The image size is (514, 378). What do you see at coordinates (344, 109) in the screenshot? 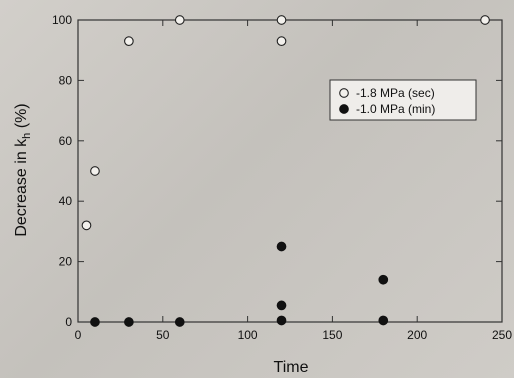
I see `legend-marker-filled` at bounding box center [344, 109].